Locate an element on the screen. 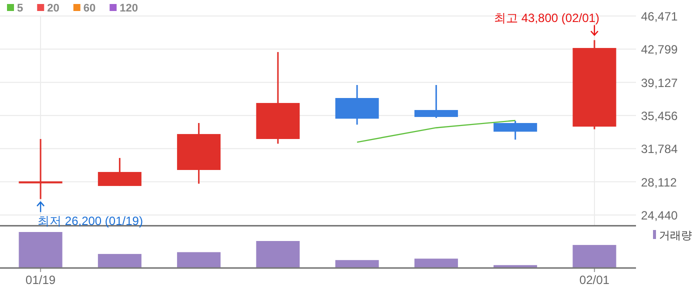 The height and width of the screenshot is (289, 700). y-tick-label: 28,112 is located at coordinates (659, 182).